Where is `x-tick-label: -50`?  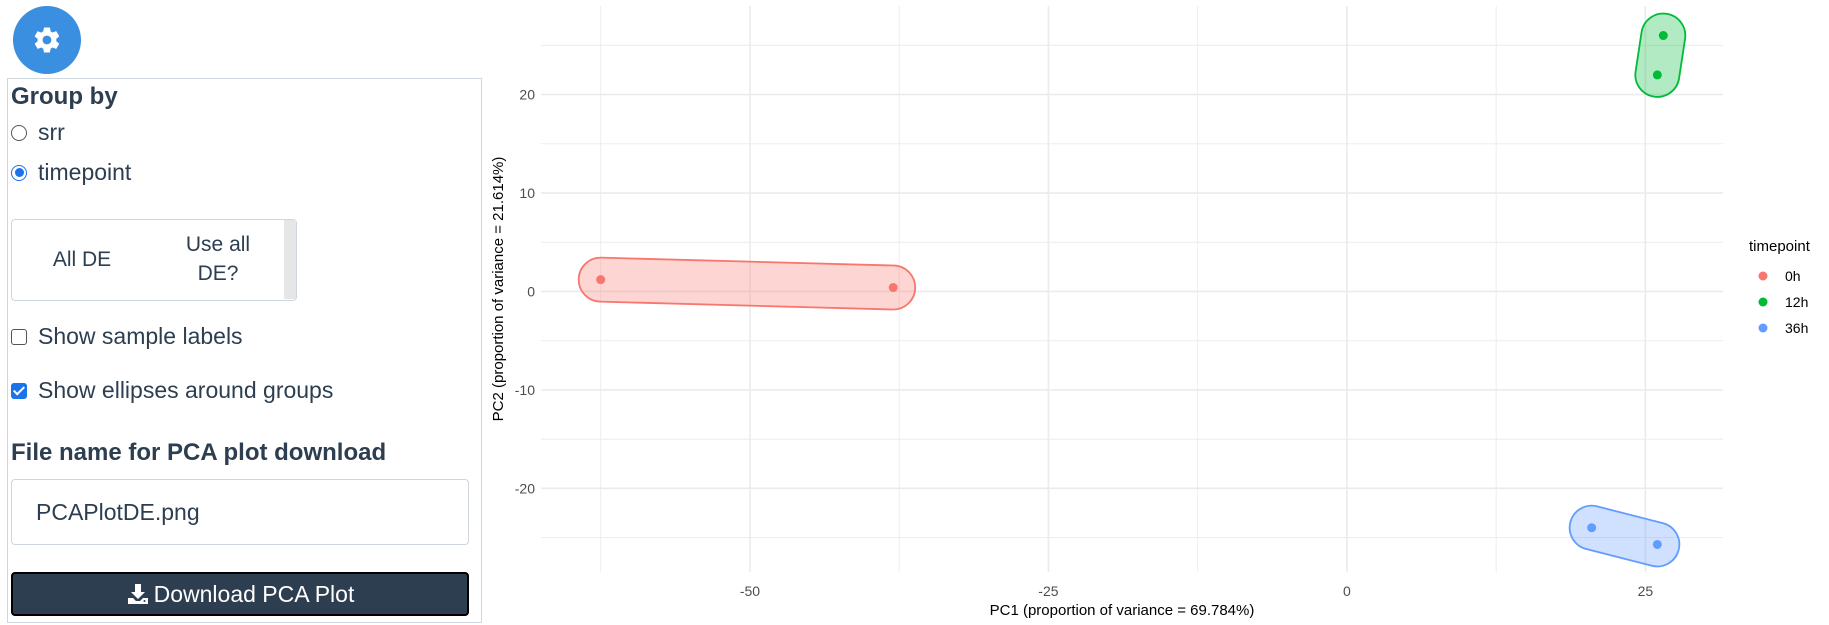 x-tick-label: -50 is located at coordinates (750, 591).